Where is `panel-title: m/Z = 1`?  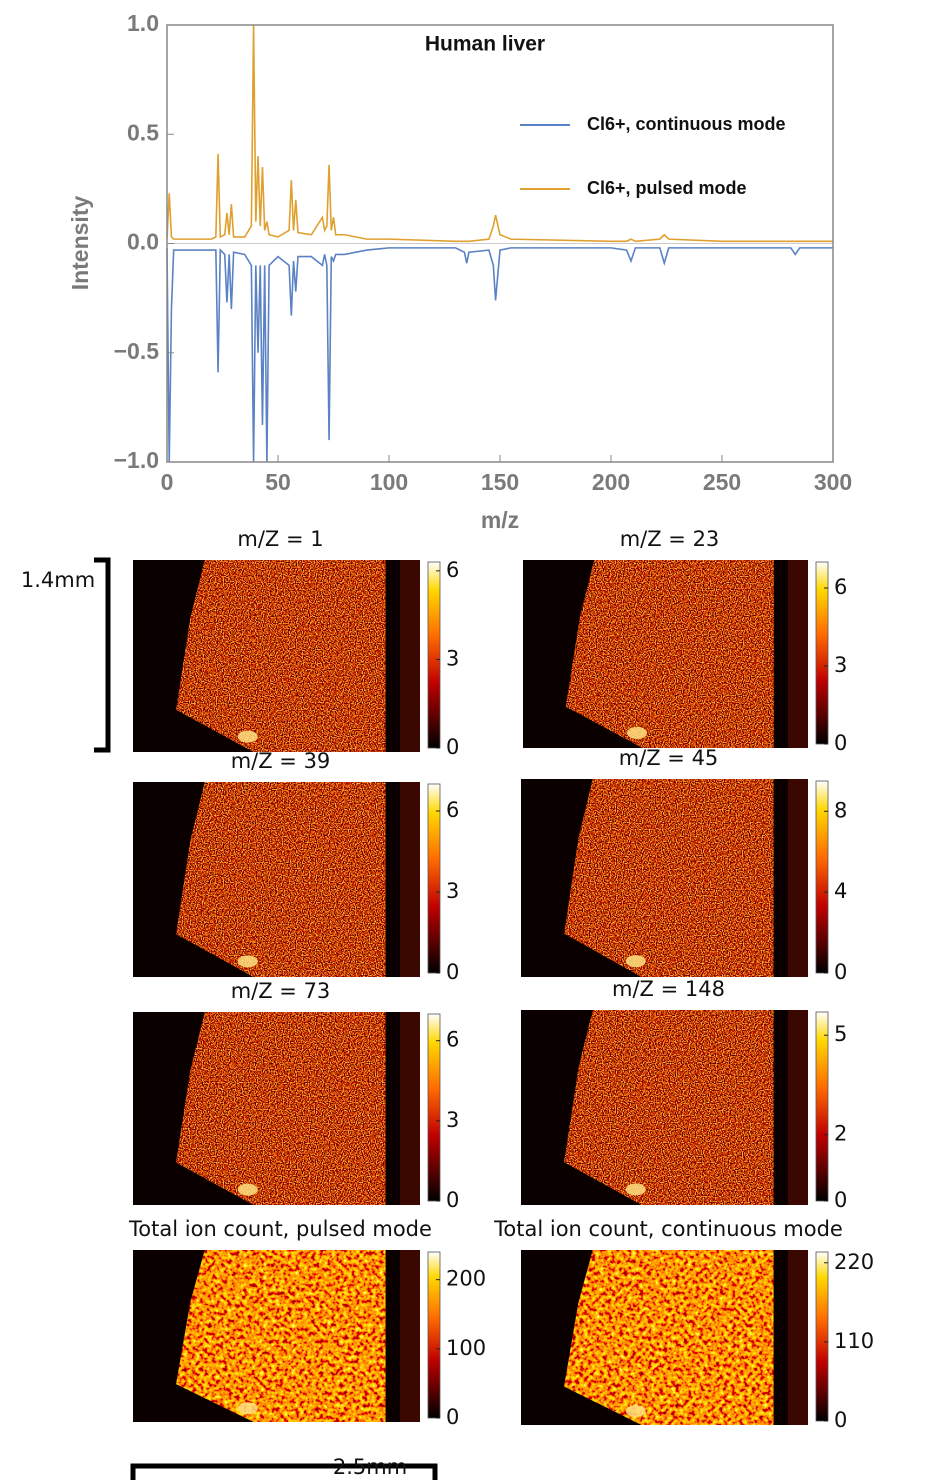
panel-title: m/Z = 1 is located at coordinates (280, 539).